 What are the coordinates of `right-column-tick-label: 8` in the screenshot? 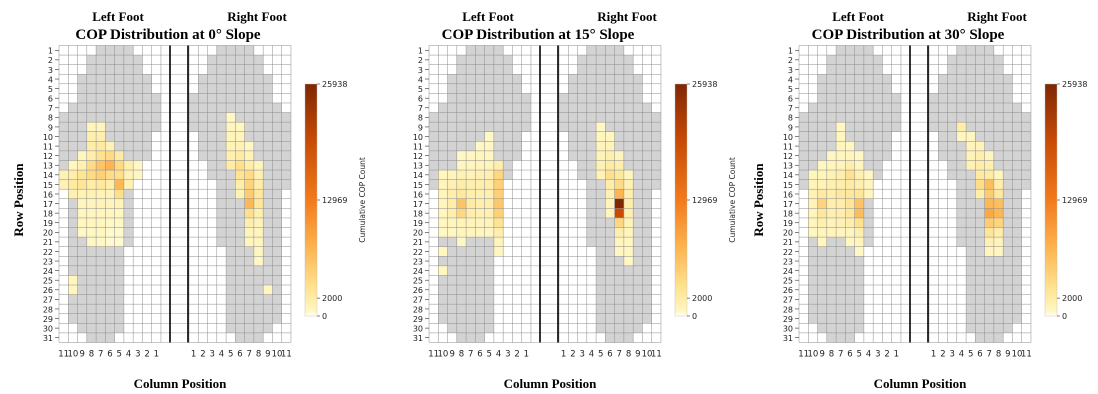 It's located at (628, 354).